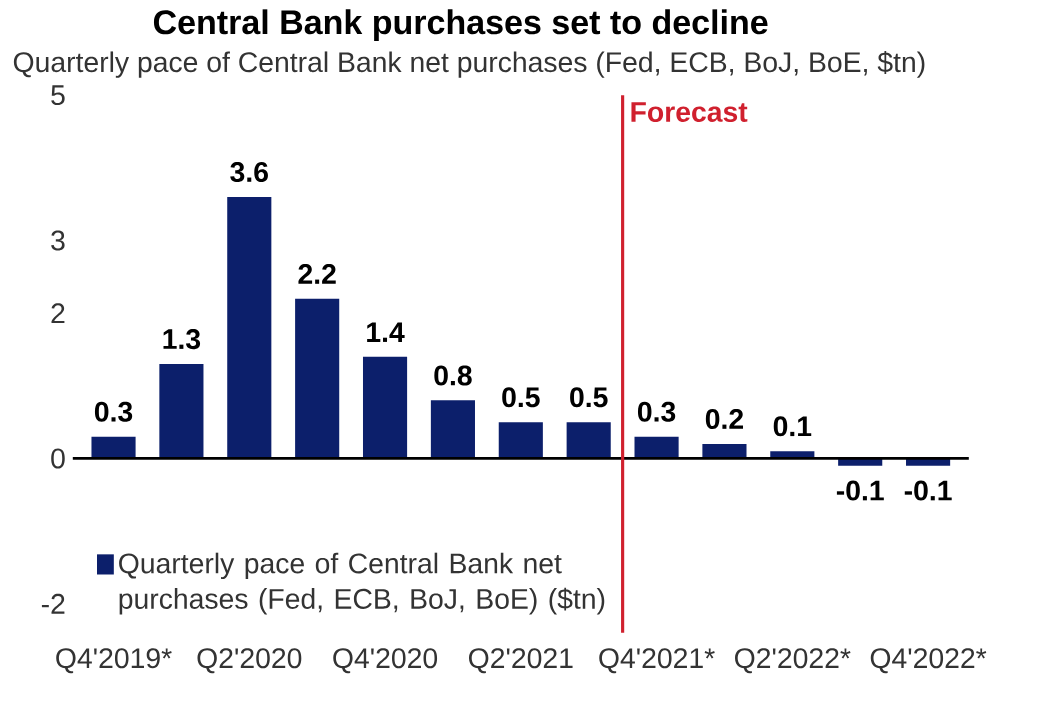 This screenshot has height=706, width=1064. I want to click on chart-subtitle: Quarterly pace of Central Bank net purchases (Fed, ECB, BoJ, BoE, $tn), so click(469, 65).